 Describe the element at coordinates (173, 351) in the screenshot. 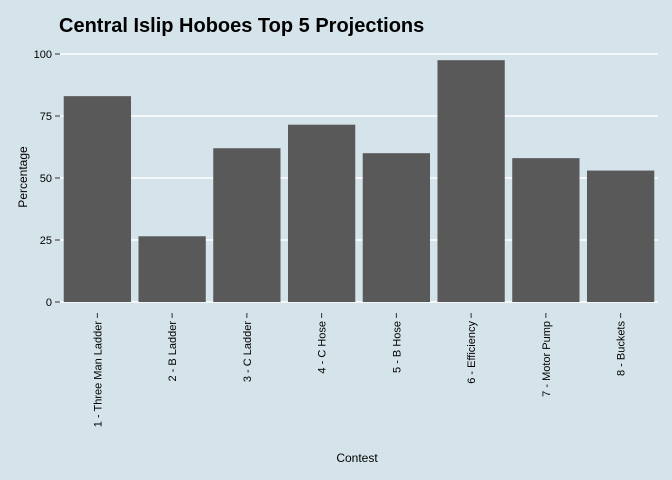

I see `x-tick-label: 2 - B Ladder` at that location.